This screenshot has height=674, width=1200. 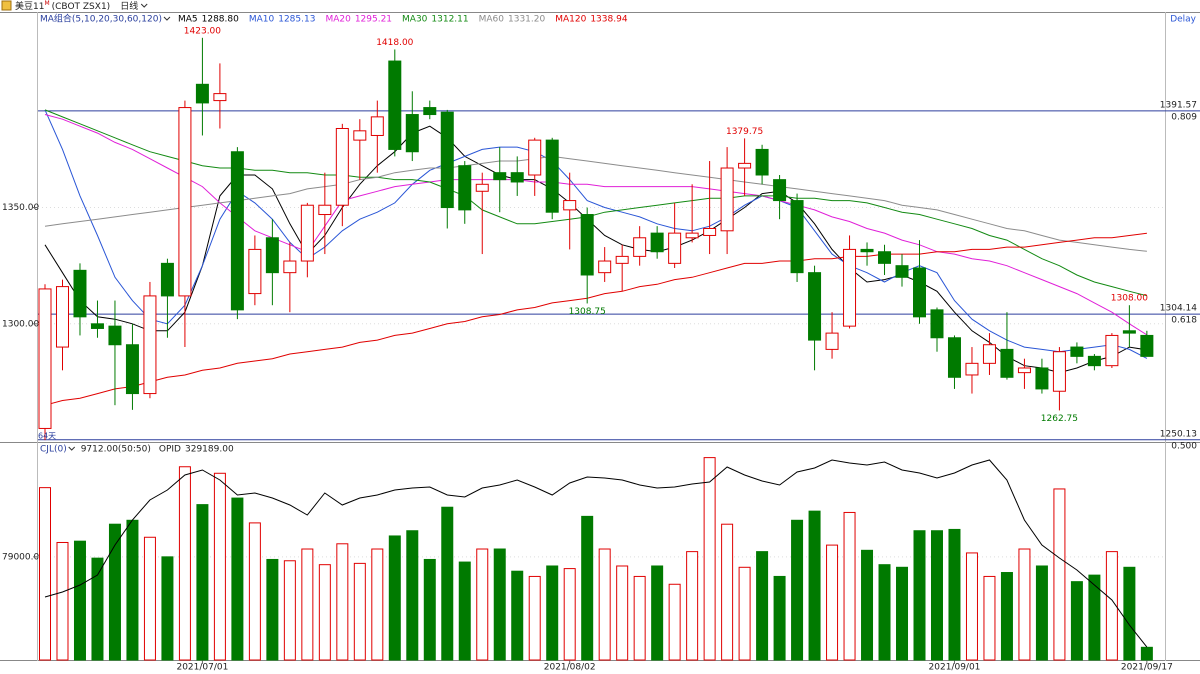 I want to click on symbol: (CBOT ZSX1), so click(x=81, y=7).